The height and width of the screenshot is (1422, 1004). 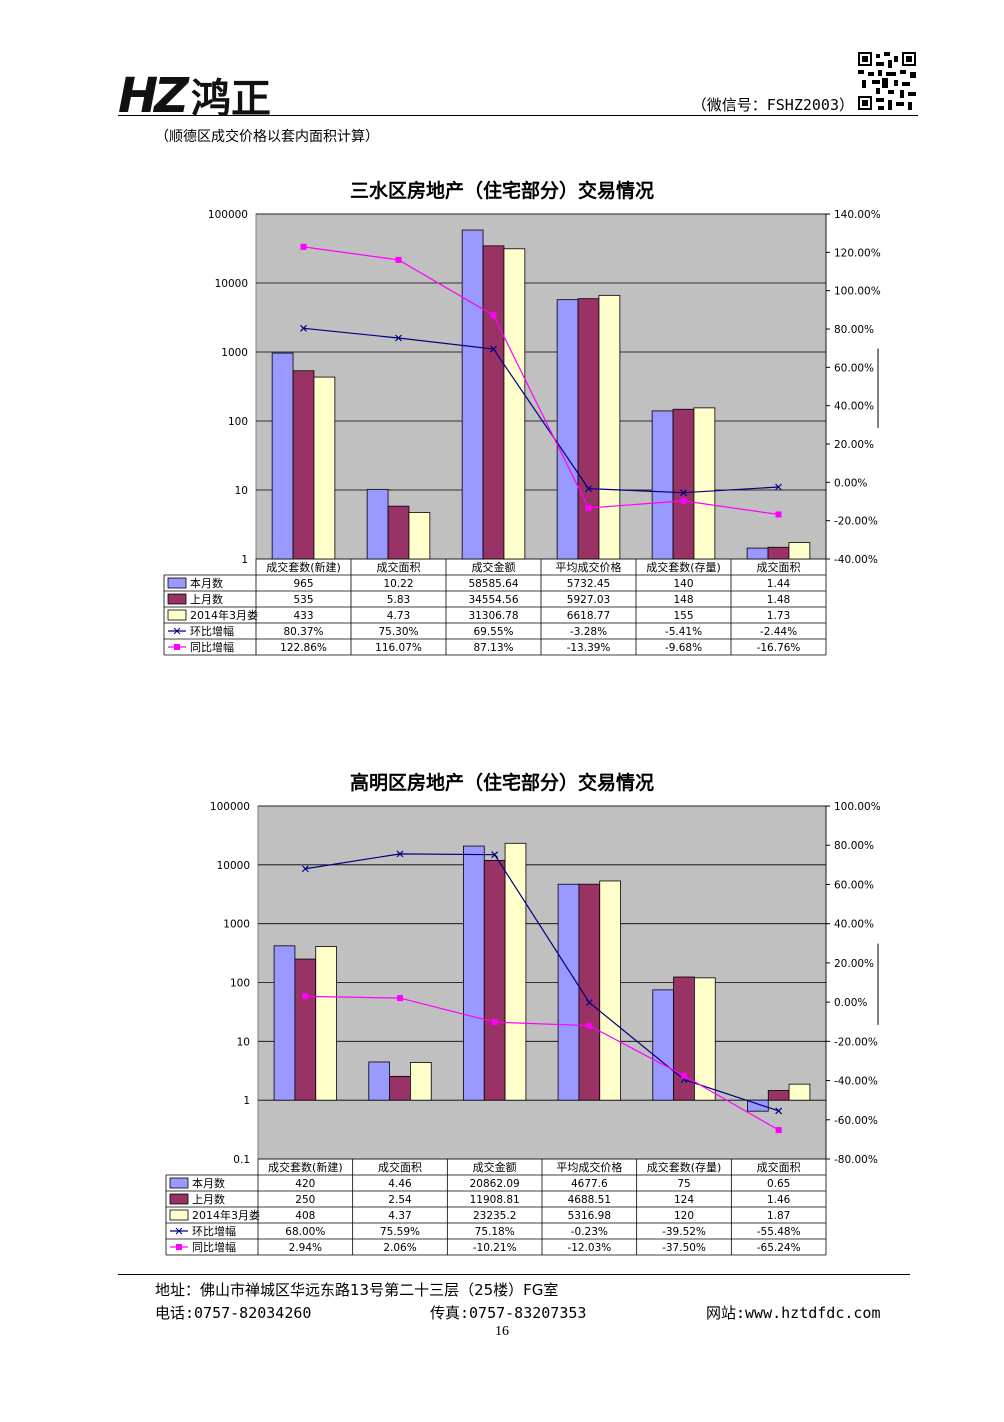 I want to click on legend-label: 环比增幅, so click(x=214, y=1231).